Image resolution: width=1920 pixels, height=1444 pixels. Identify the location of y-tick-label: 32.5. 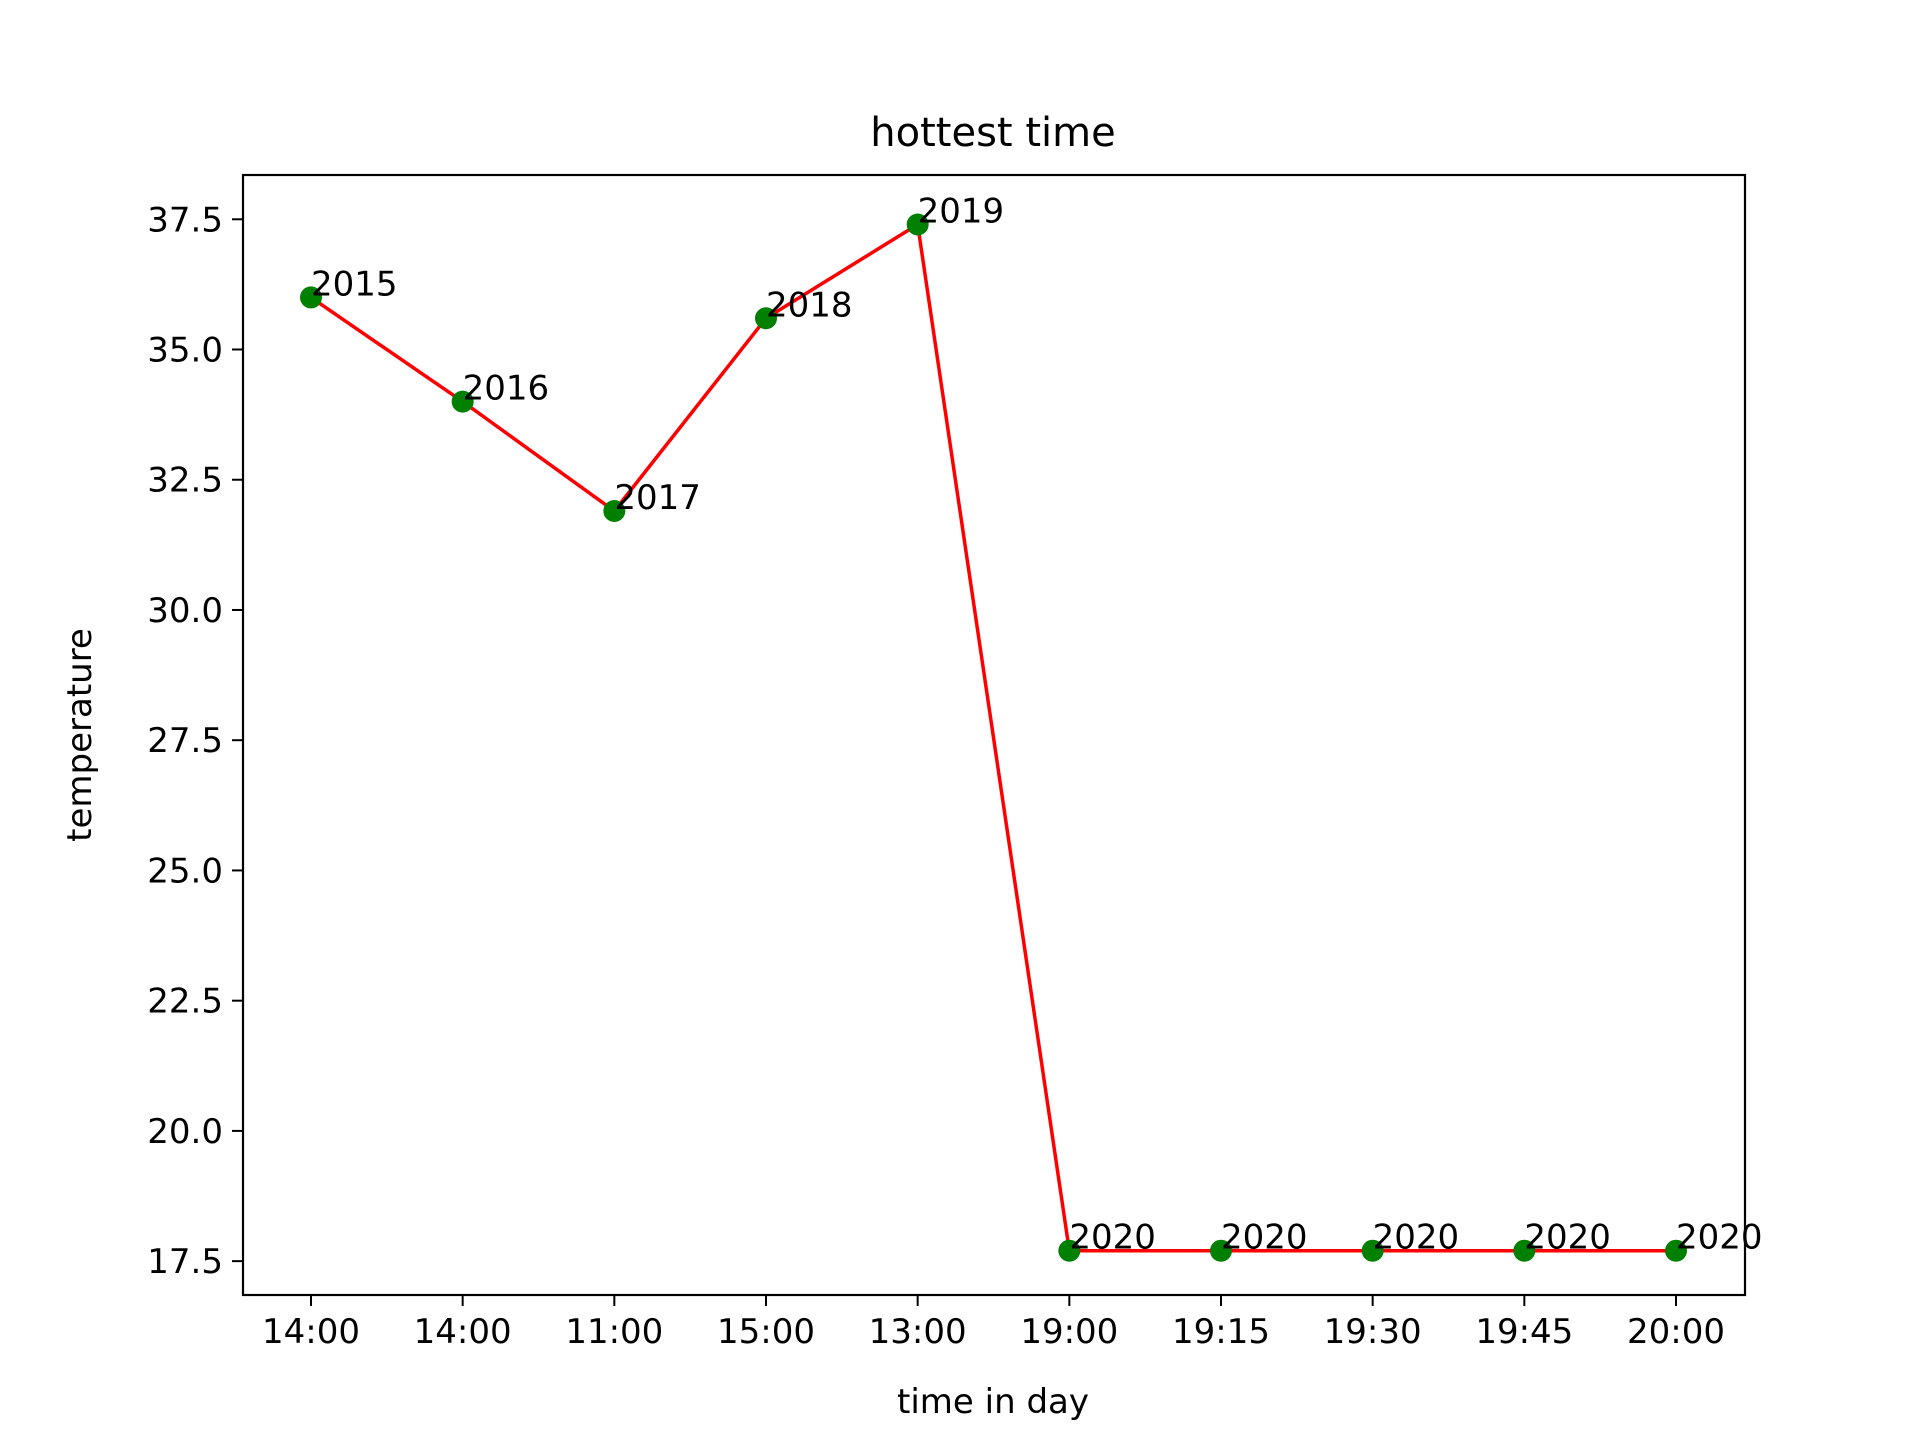
(185, 481).